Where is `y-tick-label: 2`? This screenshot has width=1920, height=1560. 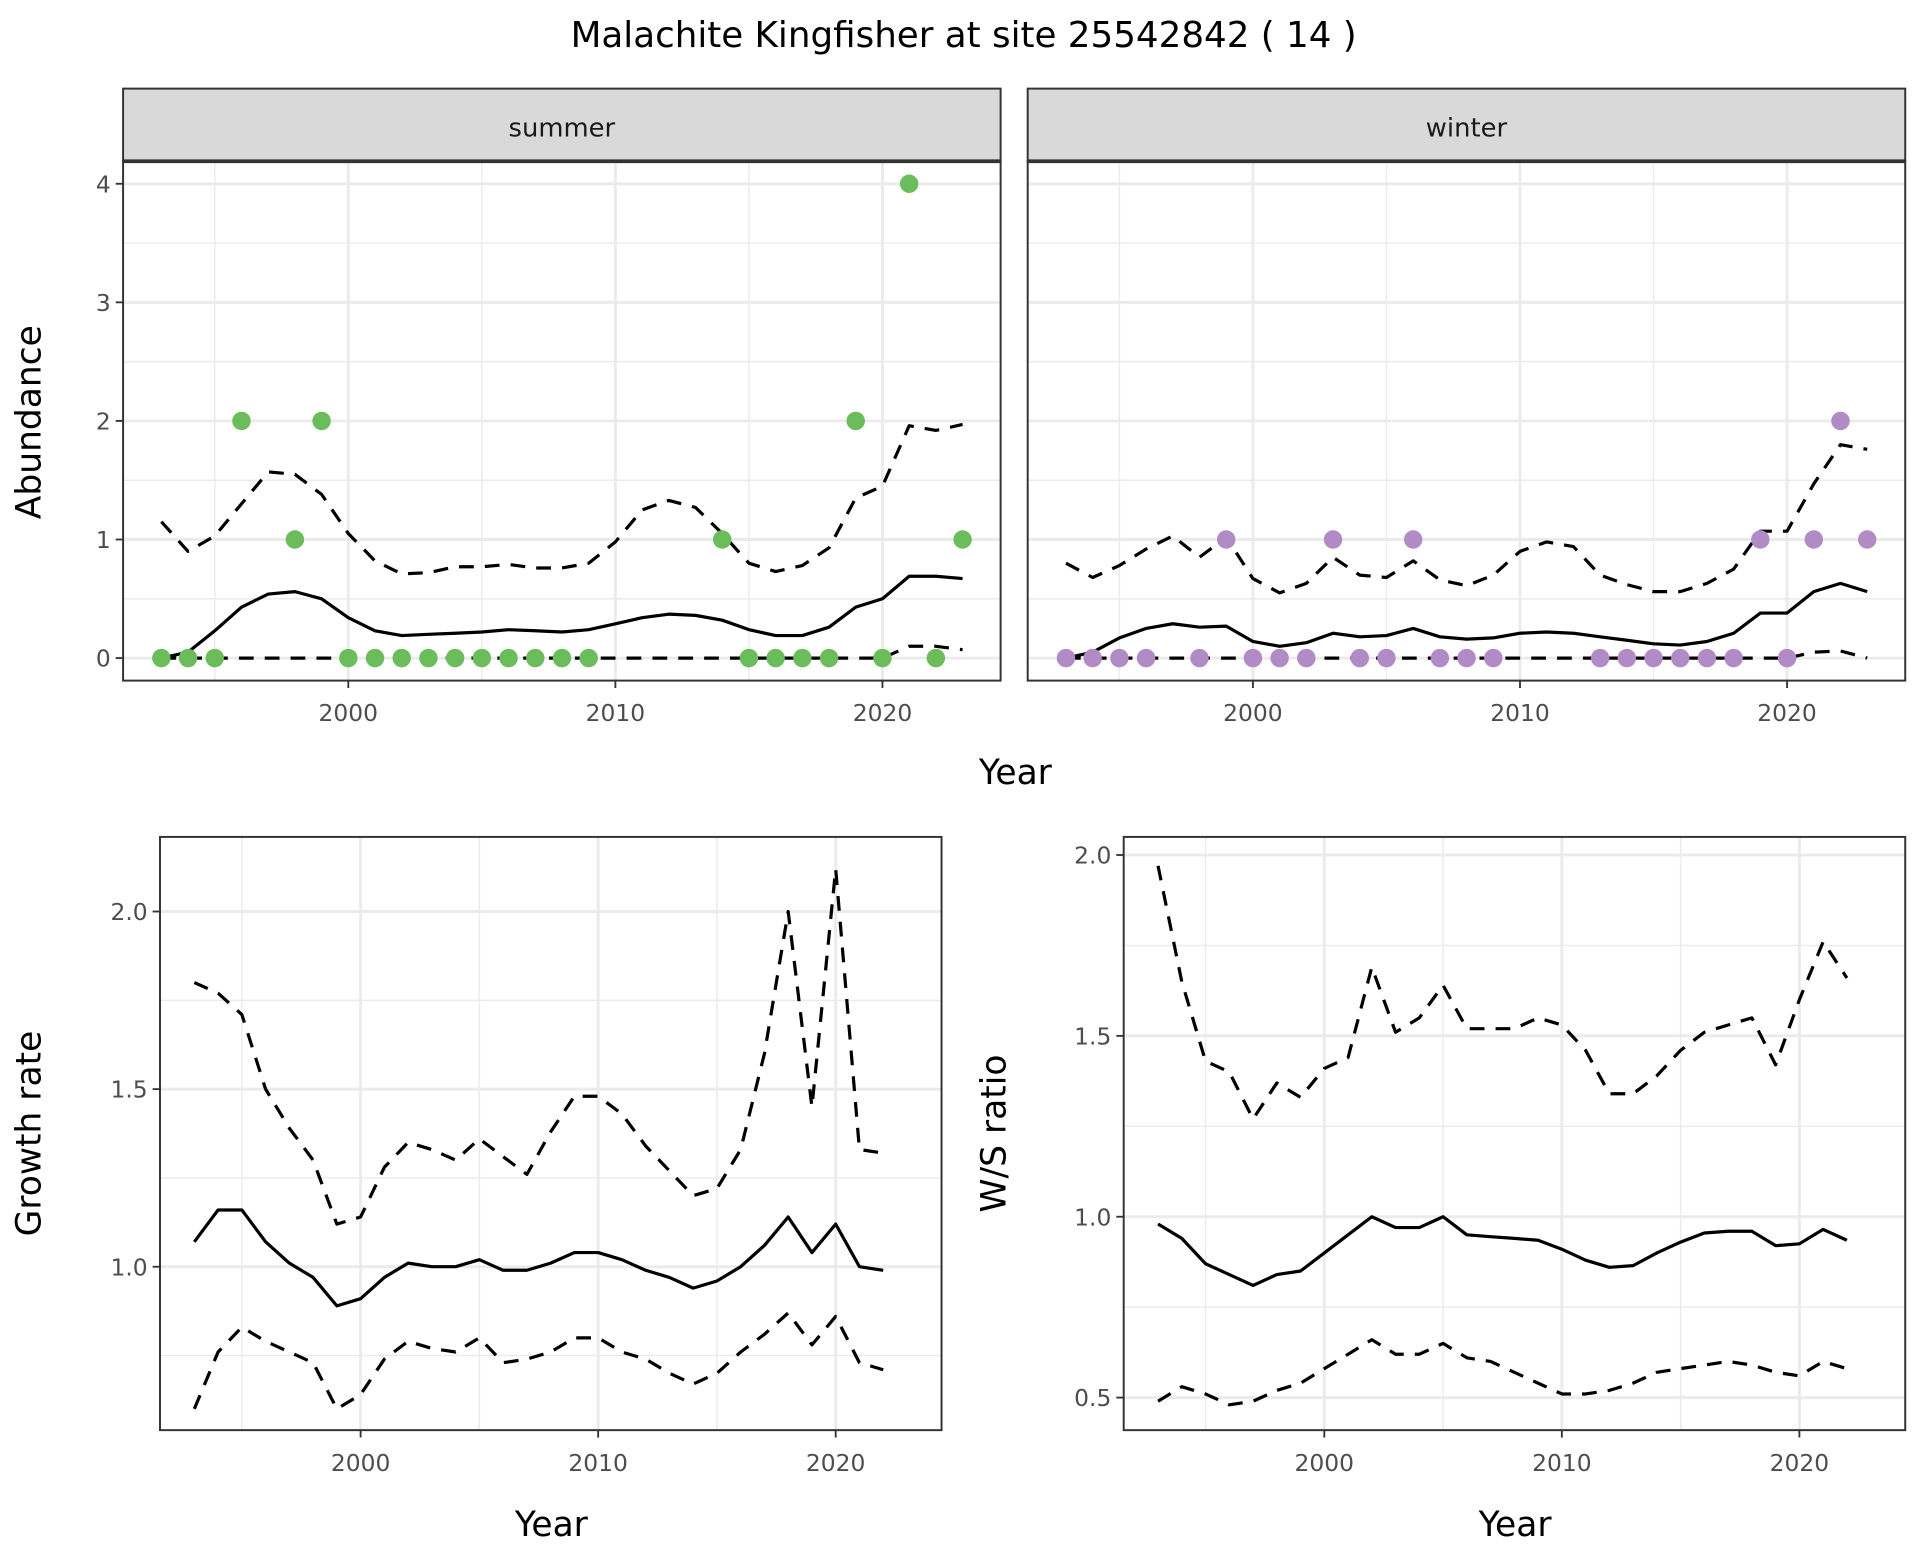 y-tick-label: 2 is located at coordinates (103, 422).